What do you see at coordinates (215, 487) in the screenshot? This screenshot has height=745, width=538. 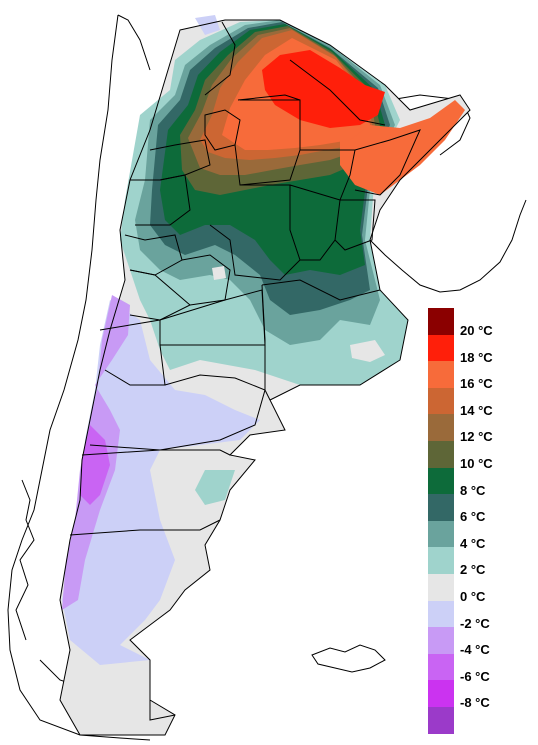 I see `band-2c-south` at bounding box center [215, 487].